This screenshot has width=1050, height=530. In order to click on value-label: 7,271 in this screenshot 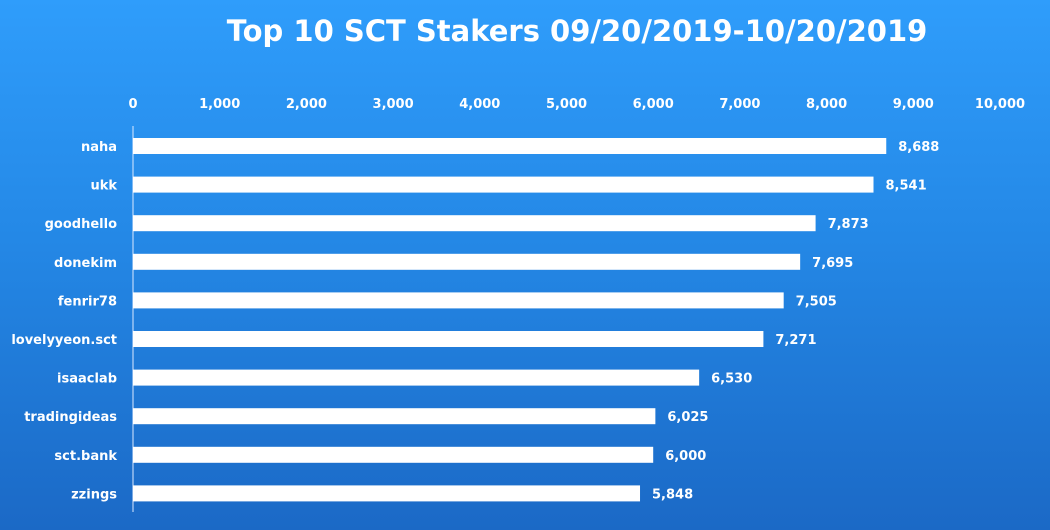, I will do `click(795, 340)`.